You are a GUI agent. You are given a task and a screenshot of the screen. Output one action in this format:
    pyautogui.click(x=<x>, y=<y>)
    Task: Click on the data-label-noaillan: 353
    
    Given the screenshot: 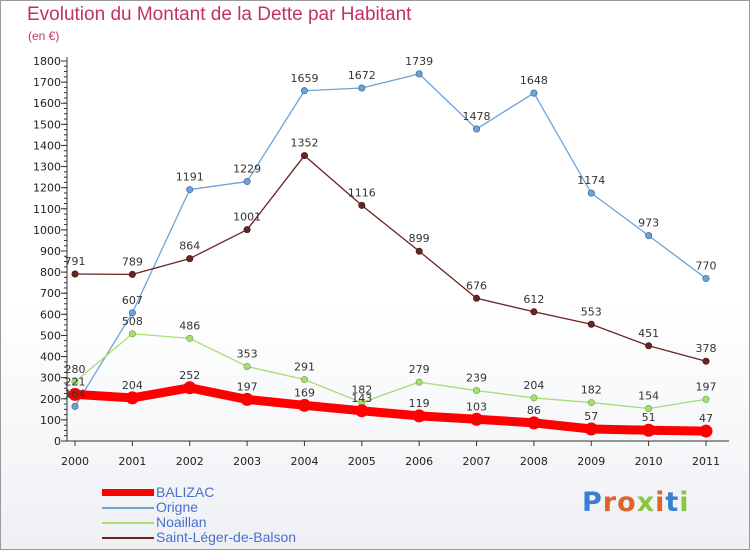 What is the action you would take?
    pyautogui.click(x=247, y=353)
    